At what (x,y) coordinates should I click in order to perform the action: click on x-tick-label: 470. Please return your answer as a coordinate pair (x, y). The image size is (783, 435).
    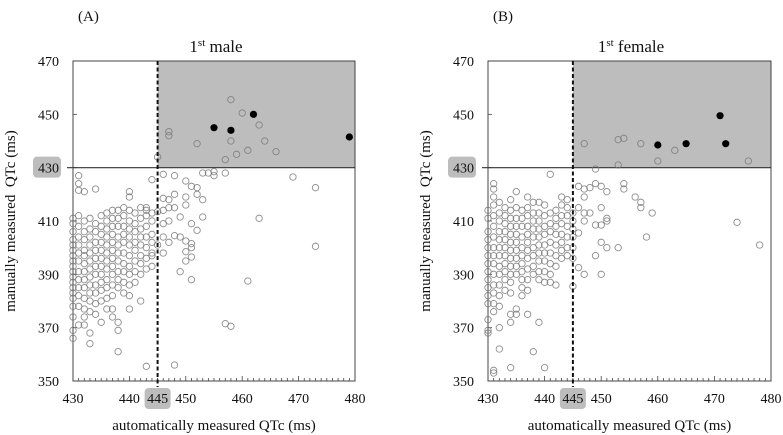
    Looking at the image, I should click on (298, 399).